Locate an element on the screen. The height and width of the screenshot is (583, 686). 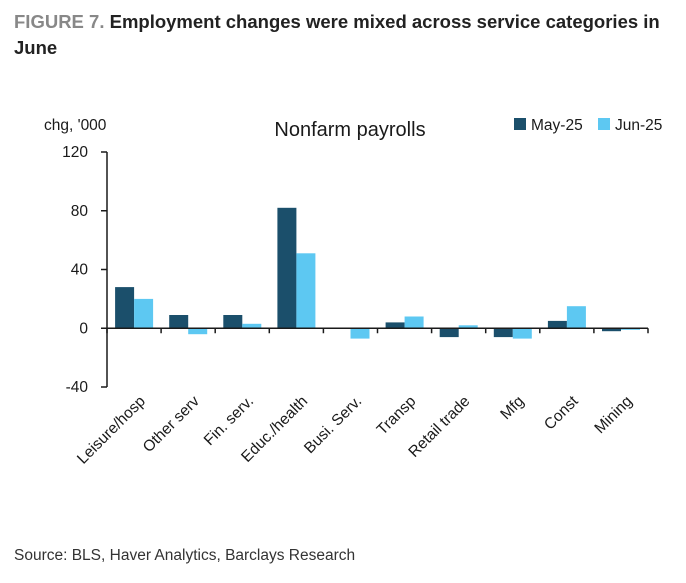
legend-label-jun: Jun-25 is located at coordinates (638, 125).